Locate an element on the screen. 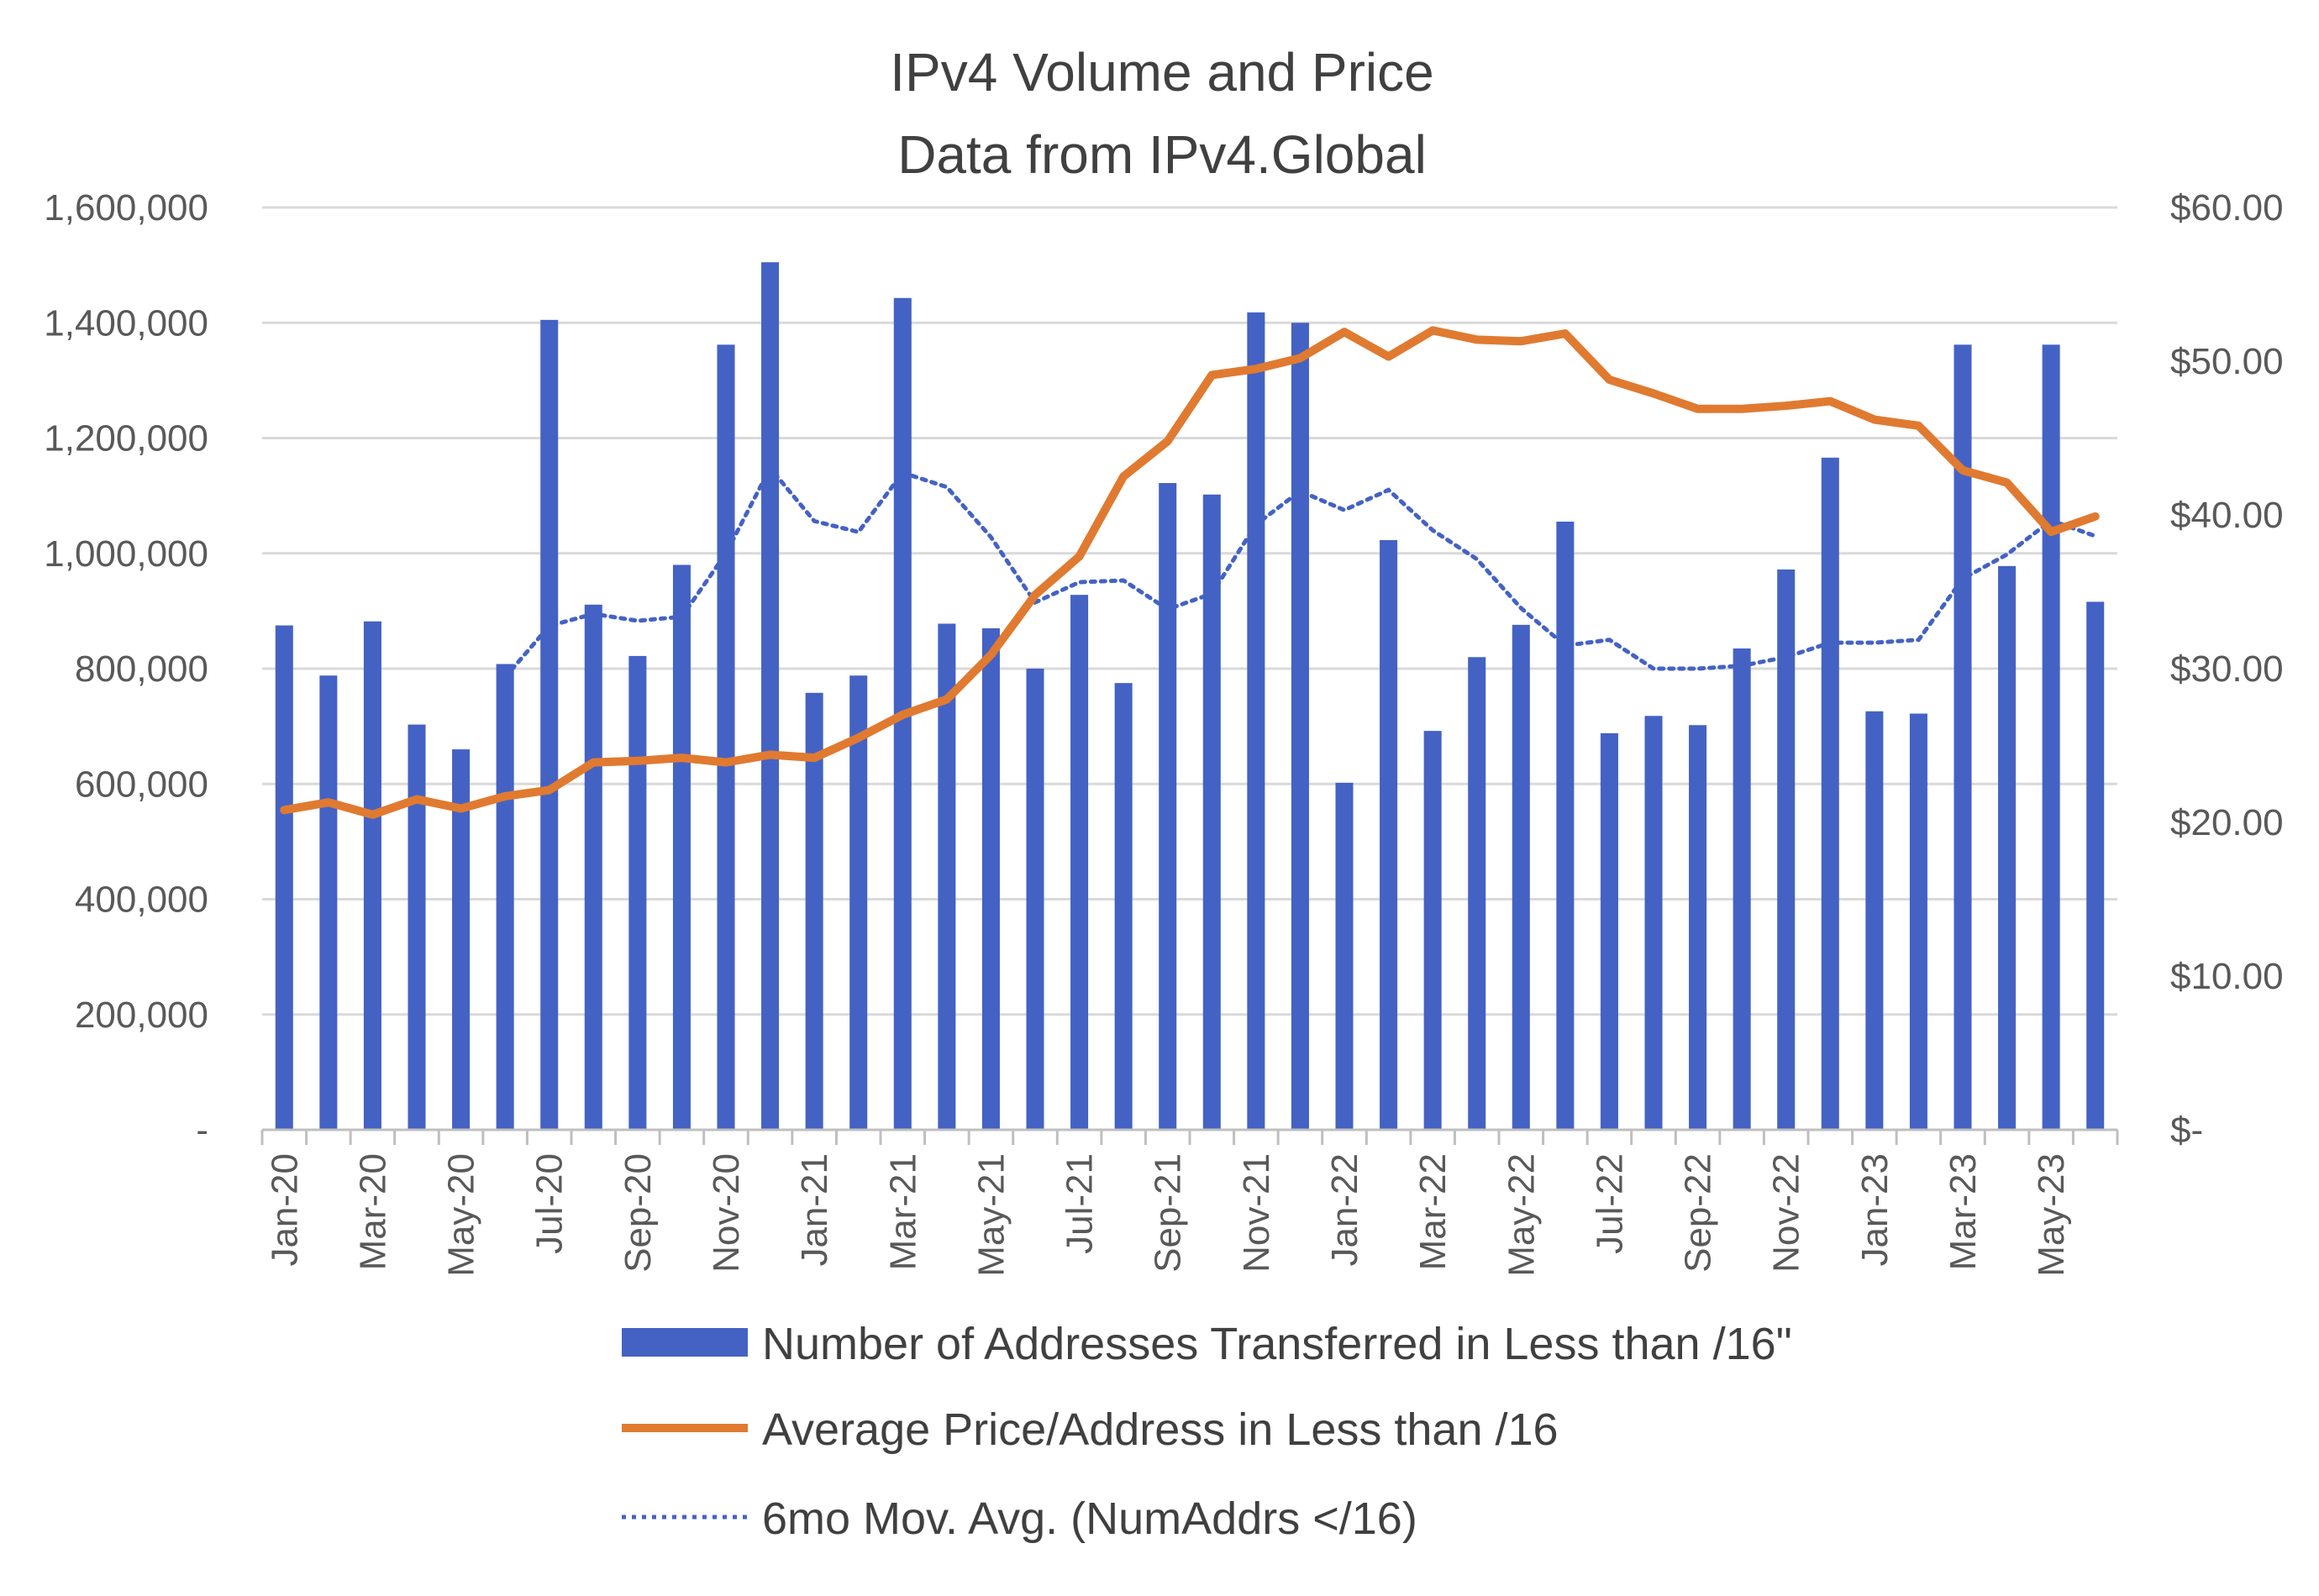 This screenshot has width=2319, height=1596. x-tick-label: May-21 is located at coordinates (991, 1215).